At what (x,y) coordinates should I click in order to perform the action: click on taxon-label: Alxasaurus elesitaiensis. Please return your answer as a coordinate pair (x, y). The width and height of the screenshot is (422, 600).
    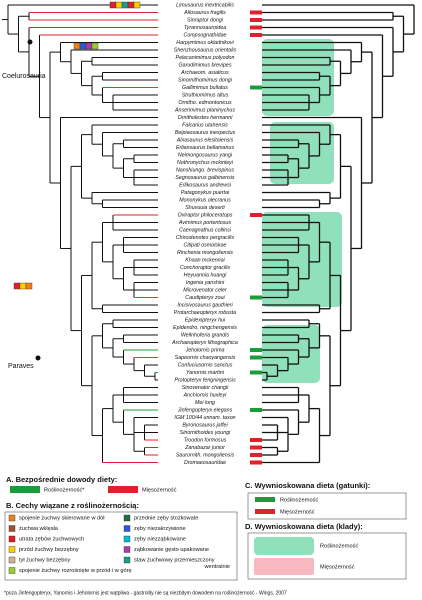
    Looking at the image, I should click on (205, 140).